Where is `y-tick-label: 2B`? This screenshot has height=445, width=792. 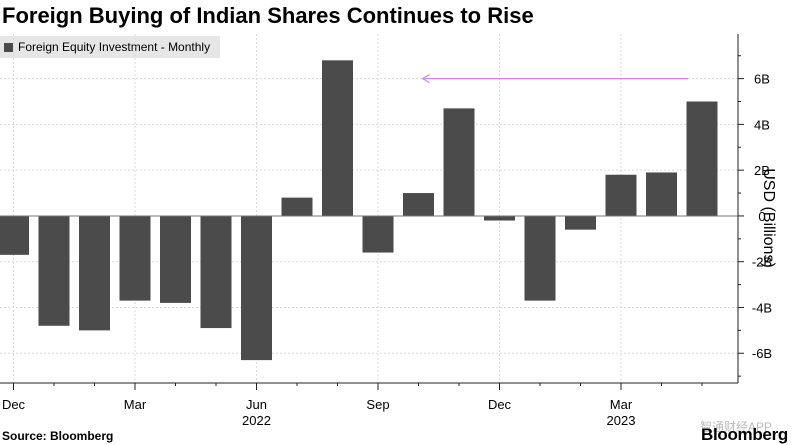 y-tick-label: 2B is located at coordinates (762, 170).